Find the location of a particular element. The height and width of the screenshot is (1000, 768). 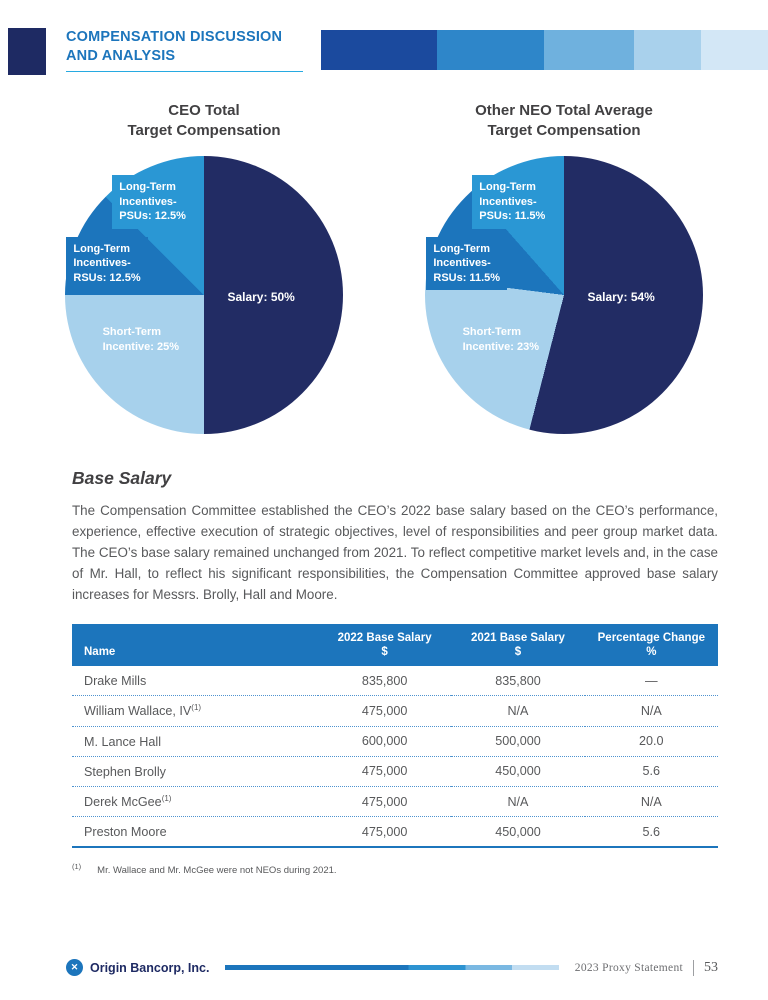

cell-2022-salary: 600,000 is located at coordinates (384, 741).